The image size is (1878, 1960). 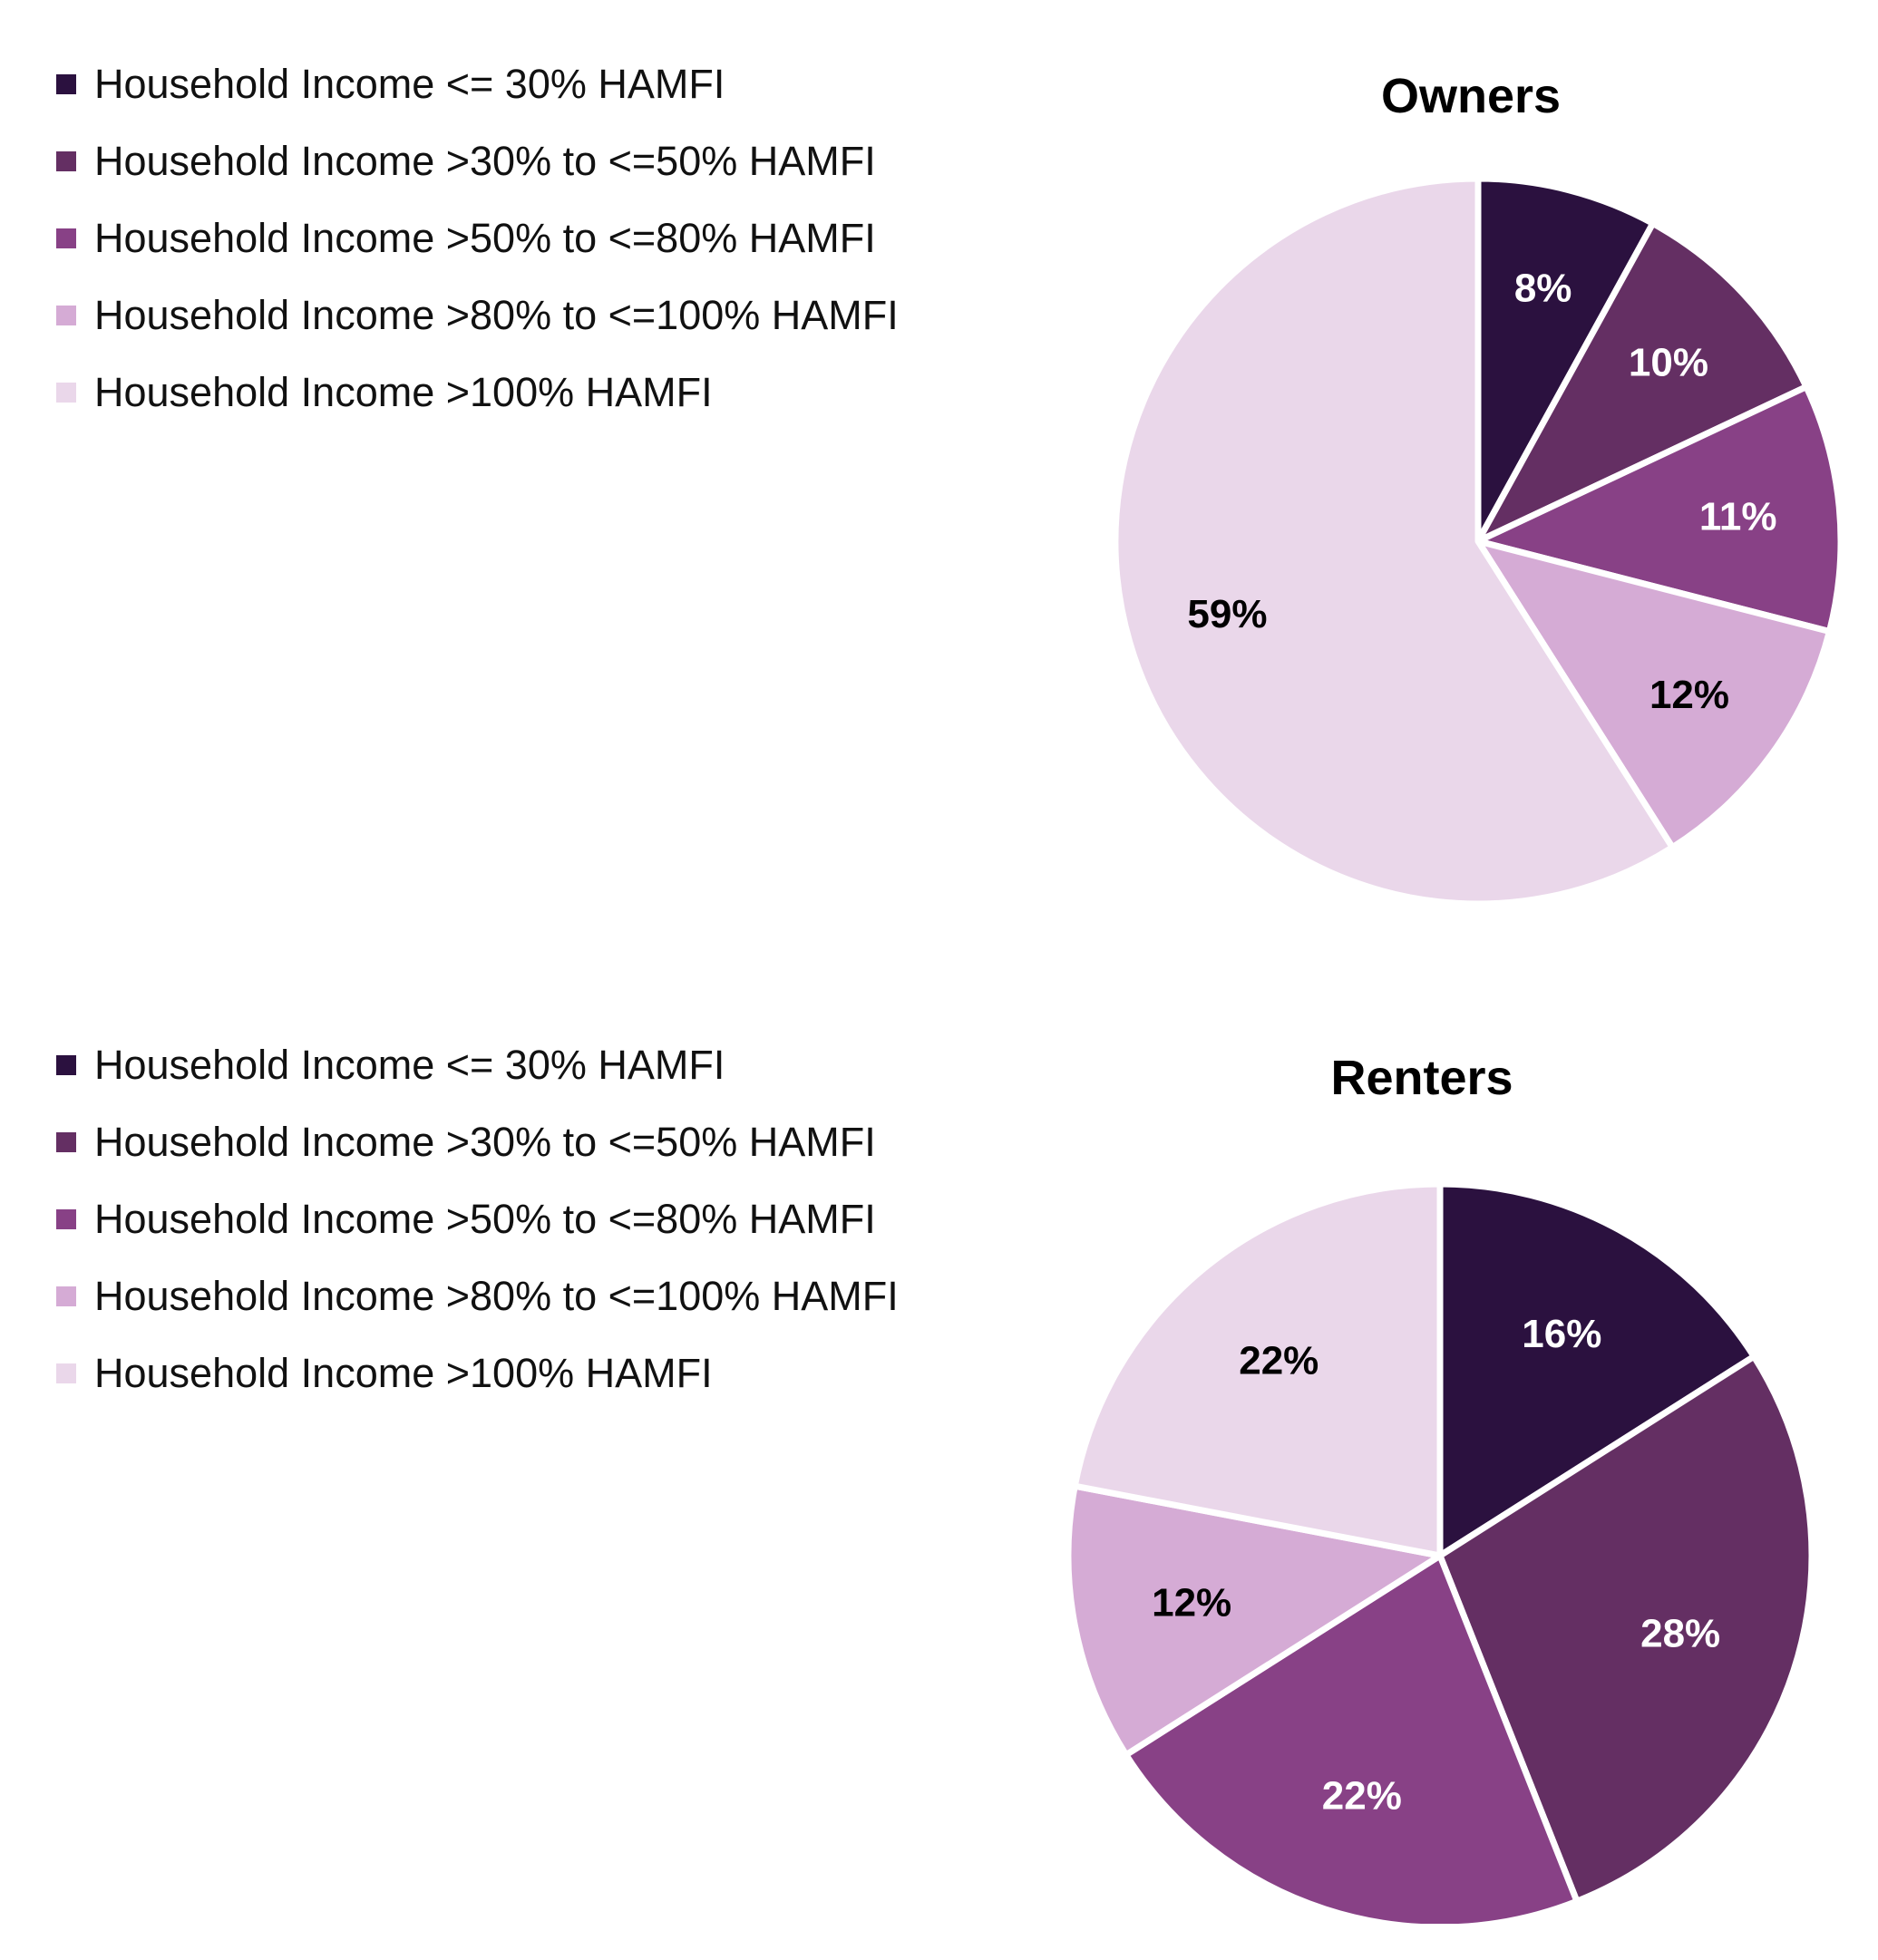 What do you see at coordinates (409, 1064) in the screenshot?
I see `renters-legend-label: Household Income <= 30% HAMFI` at bounding box center [409, 1064].